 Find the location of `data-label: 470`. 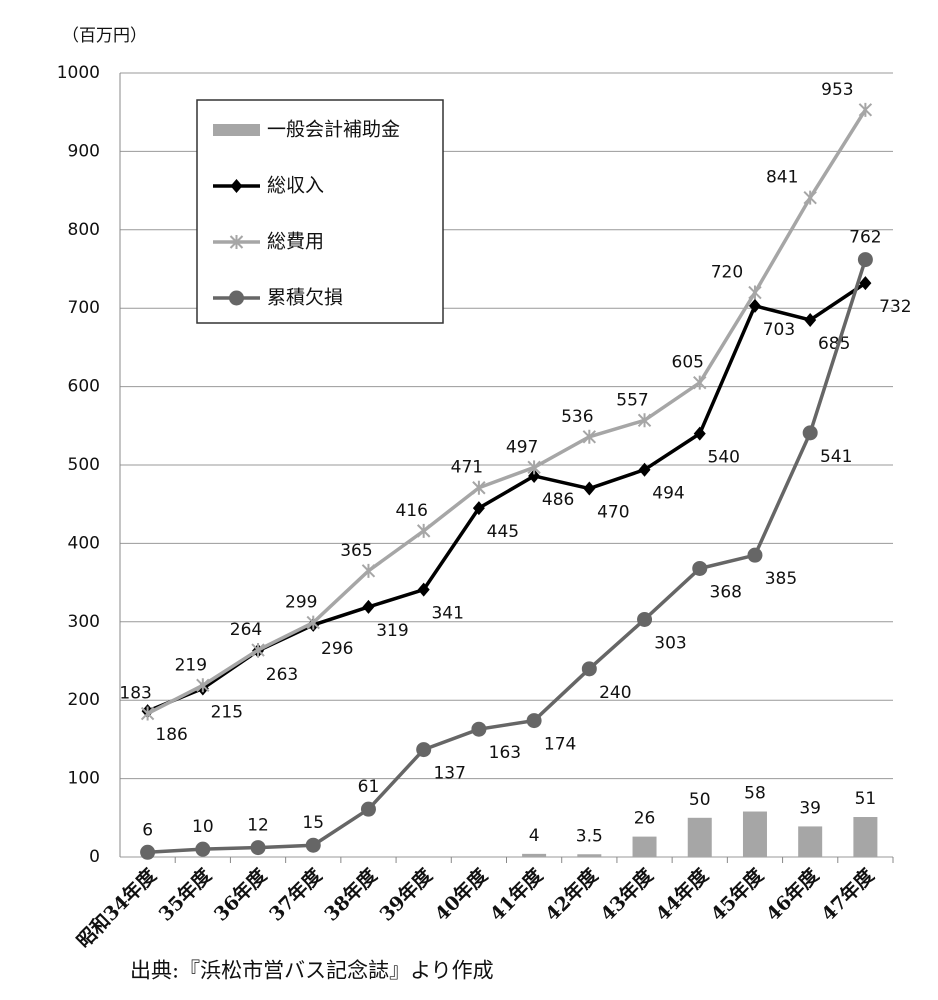

data-label: 470 is located at coordinates (613, 513).